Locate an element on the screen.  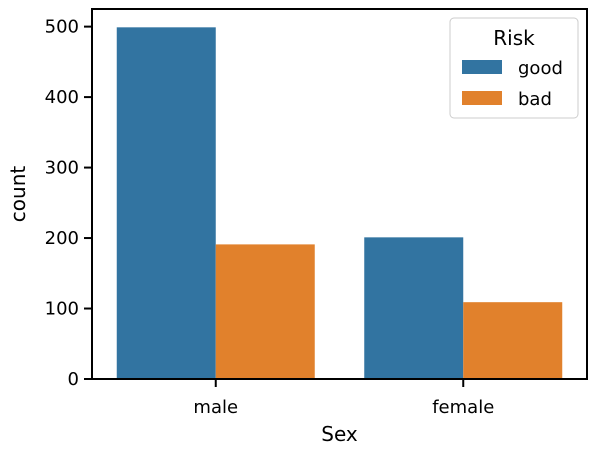
y-axis: 0 100 200 300 400 500 is located at coordinates (68, 203).